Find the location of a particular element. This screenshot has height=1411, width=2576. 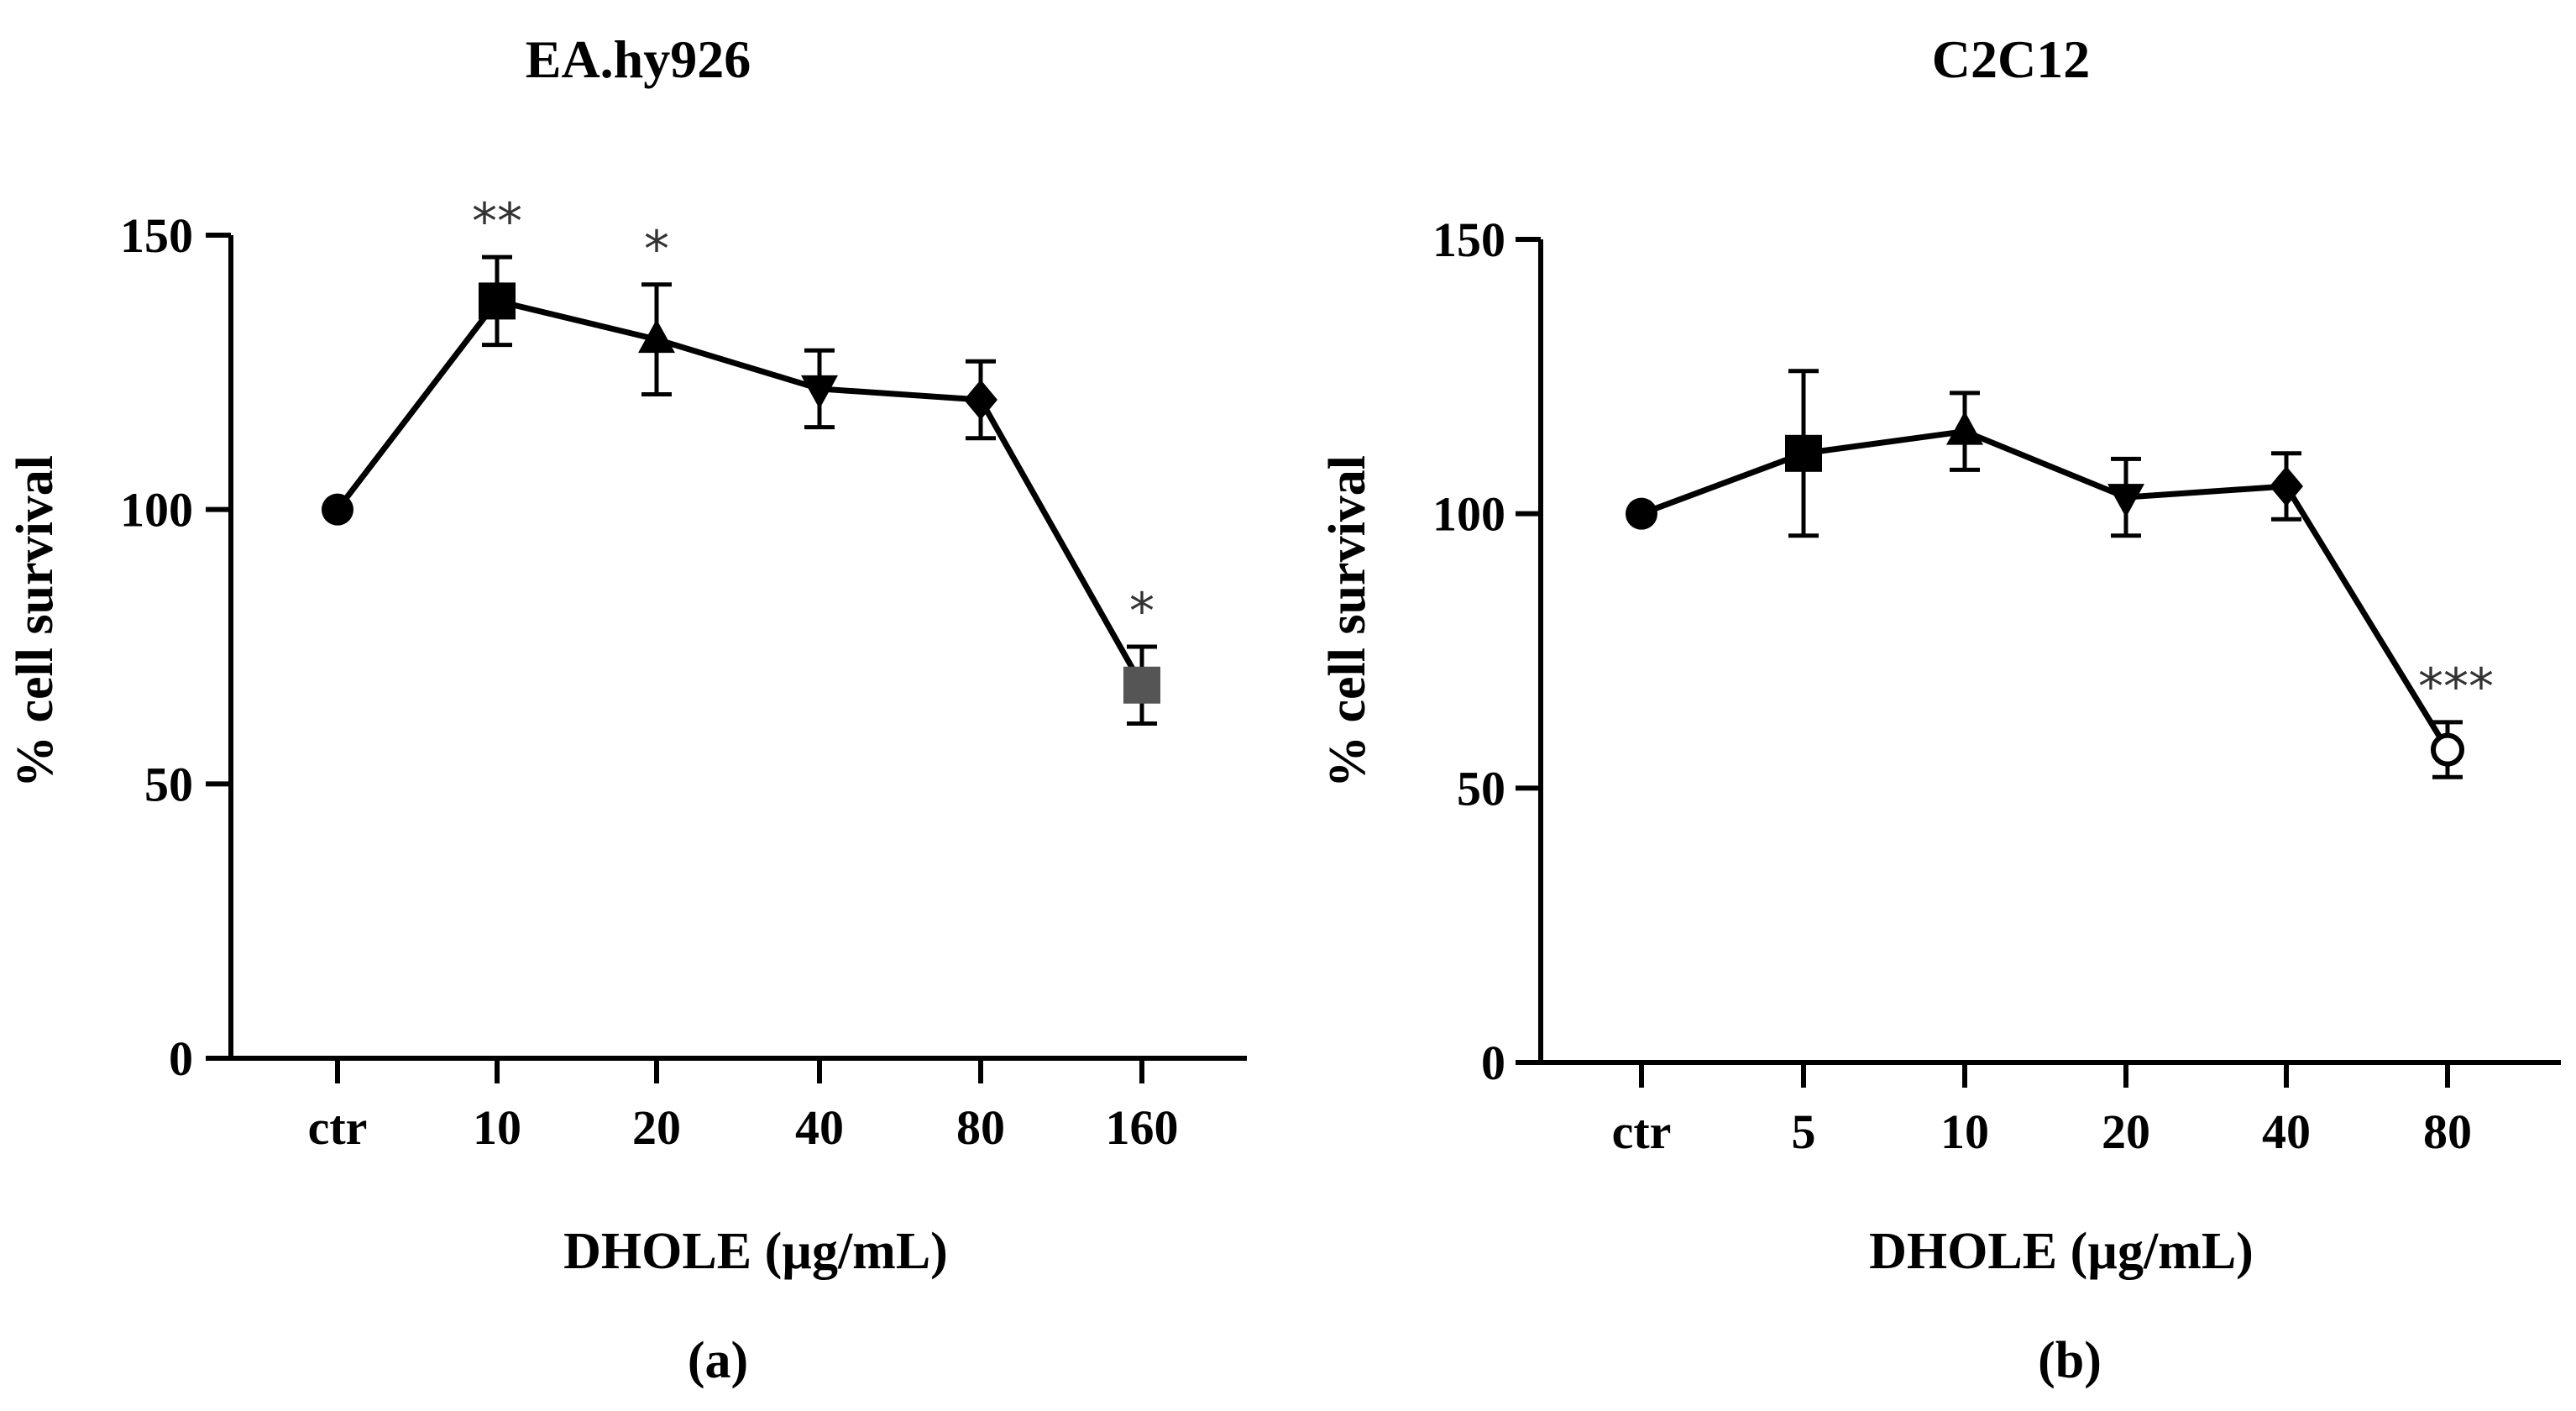

x-tick-label: 5 is located at coordinates (1804, 1131).